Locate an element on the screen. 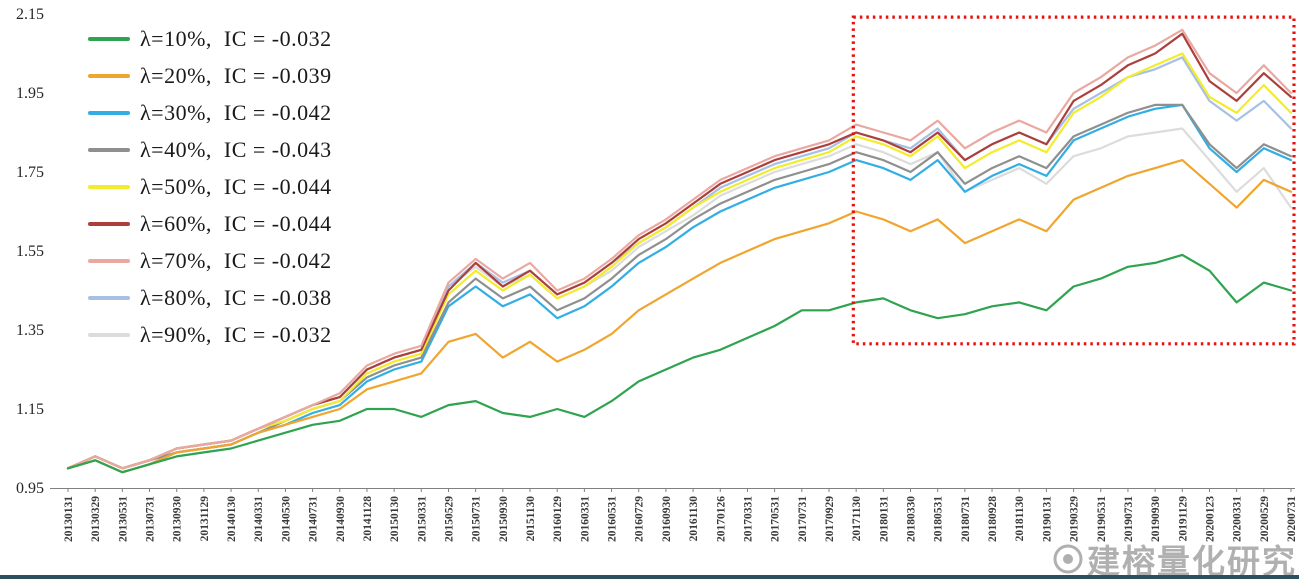 The image size is (1299, 579). x-tick-label: 20130930 is located at coordinates (178, 519).